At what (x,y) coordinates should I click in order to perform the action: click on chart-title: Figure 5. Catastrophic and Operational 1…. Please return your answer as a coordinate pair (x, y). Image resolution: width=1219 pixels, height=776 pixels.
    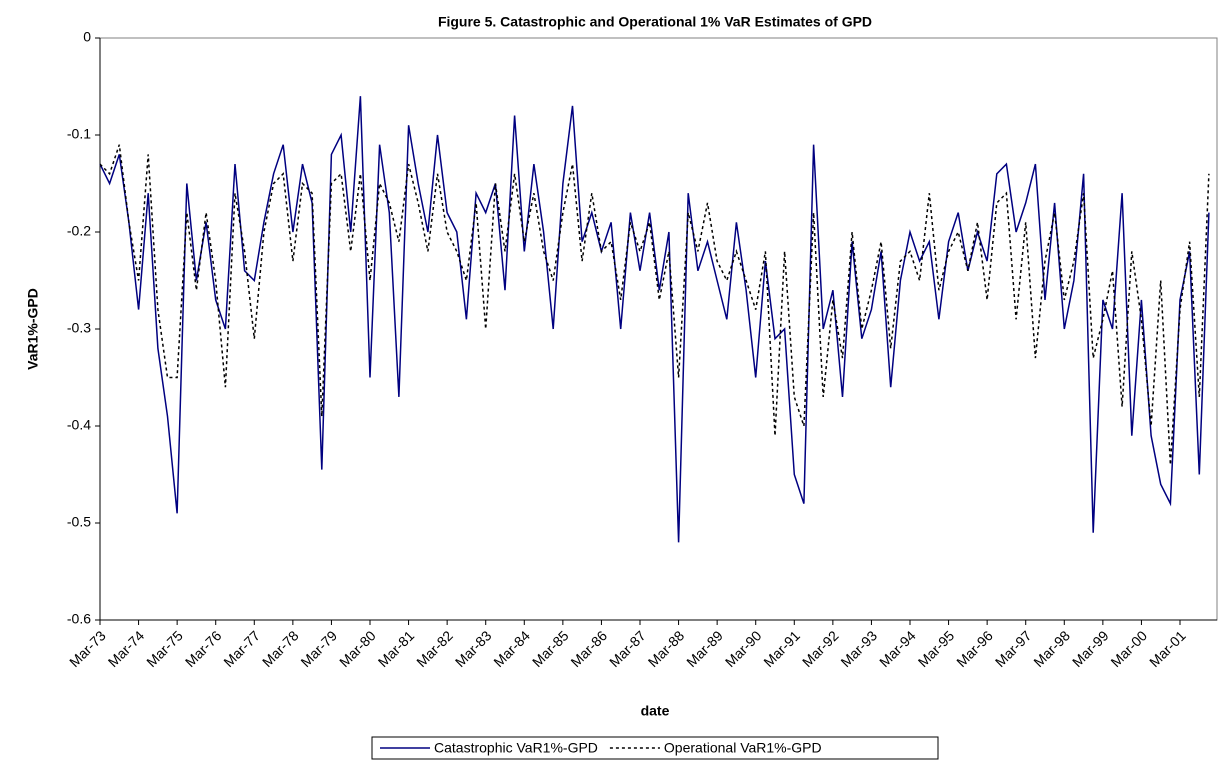
    Looking at the image, I should click on (655, 22).